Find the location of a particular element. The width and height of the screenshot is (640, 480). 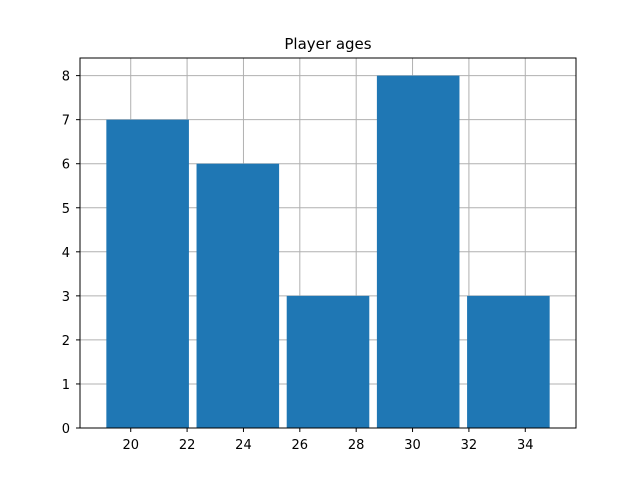

x-axis: 20 22 24 26 28 30 32 34 is located at coordinates (328, 440).